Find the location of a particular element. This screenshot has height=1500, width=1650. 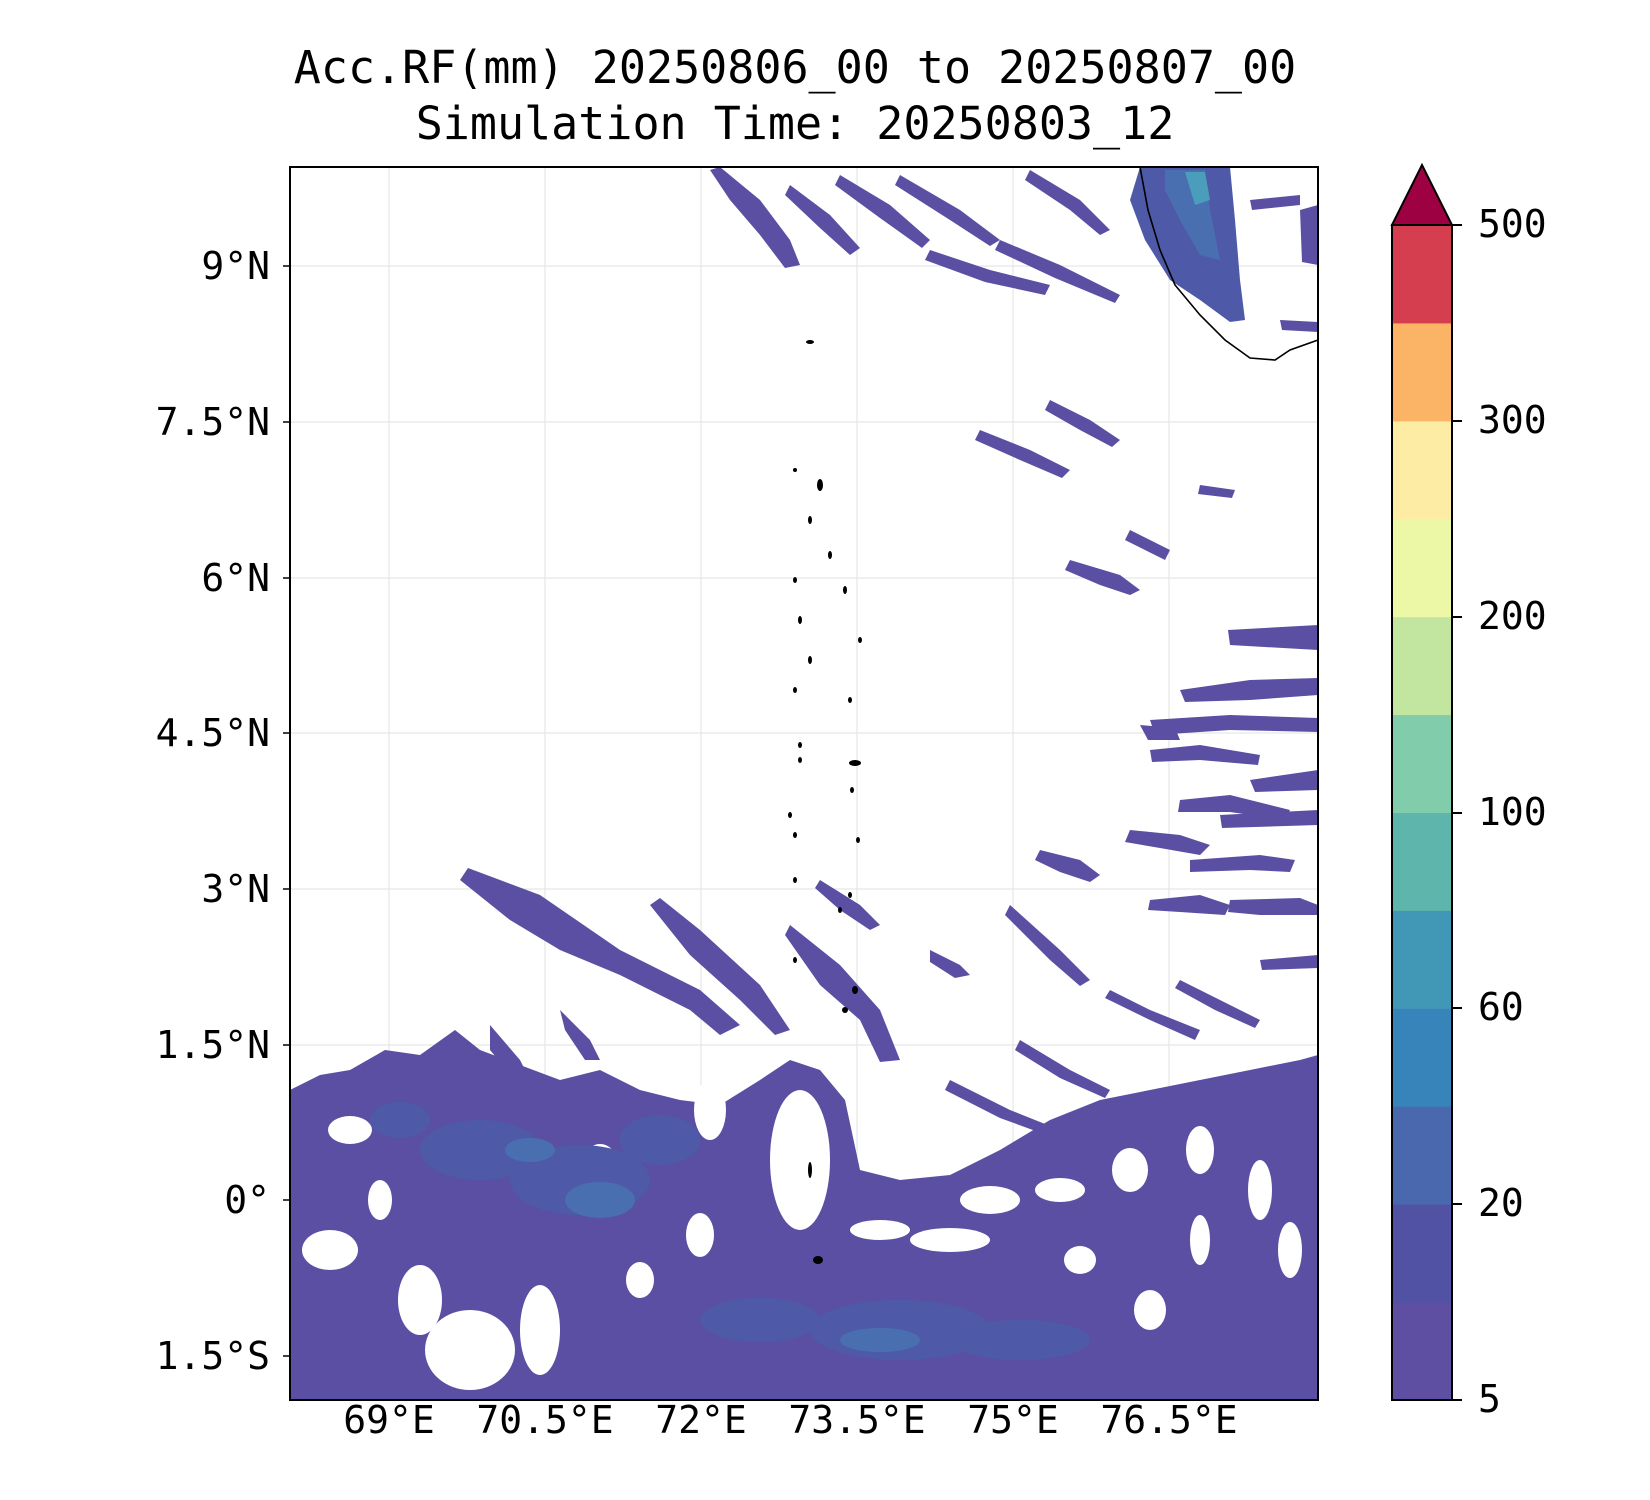

map-subtitle: Simulation Time: 20250803_12 is located at coordinates (795, 123).